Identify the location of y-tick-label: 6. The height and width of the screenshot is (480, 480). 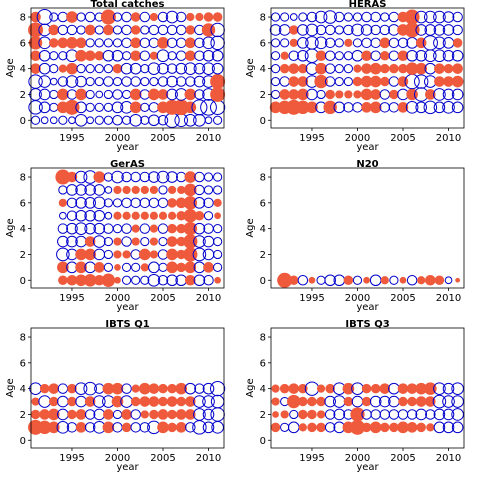
(23, 203).